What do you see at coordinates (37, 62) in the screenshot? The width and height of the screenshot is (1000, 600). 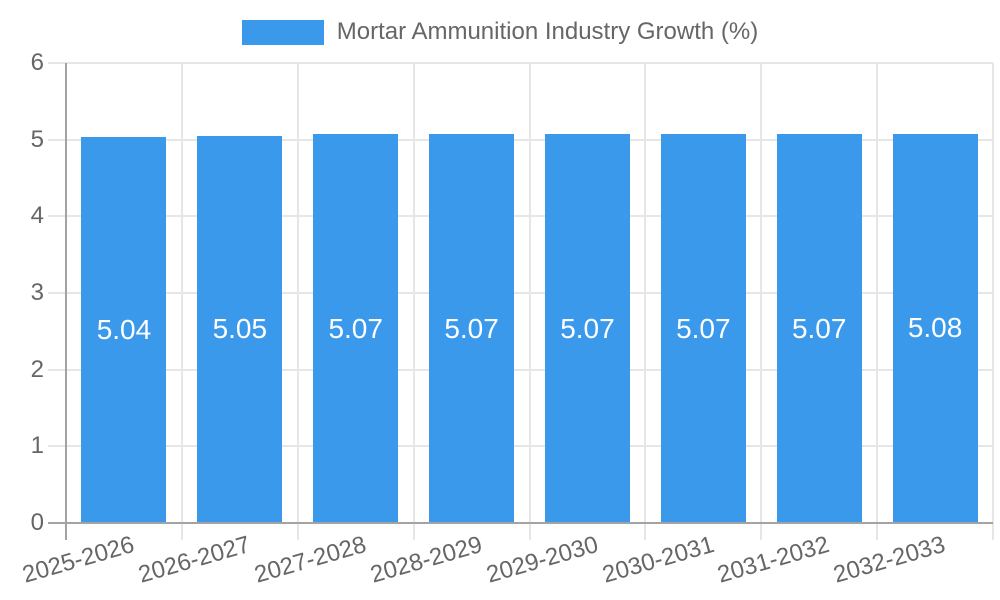 I see `y-tick-label: 6` at bounding box center [37, 62].